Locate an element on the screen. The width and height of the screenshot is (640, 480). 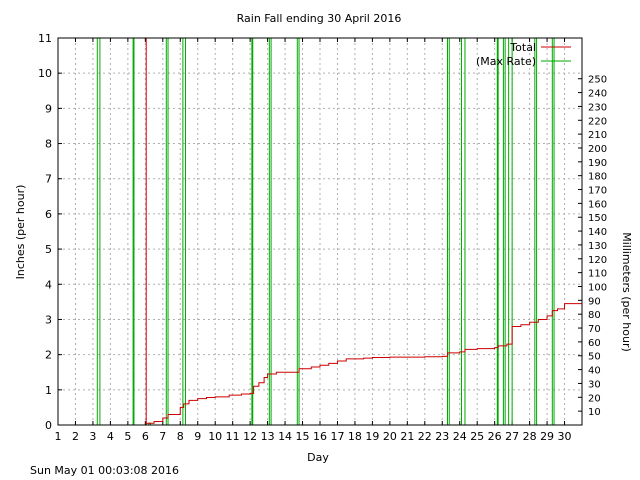
y2-tick-label: 210 is located at coordinates (597, 135).